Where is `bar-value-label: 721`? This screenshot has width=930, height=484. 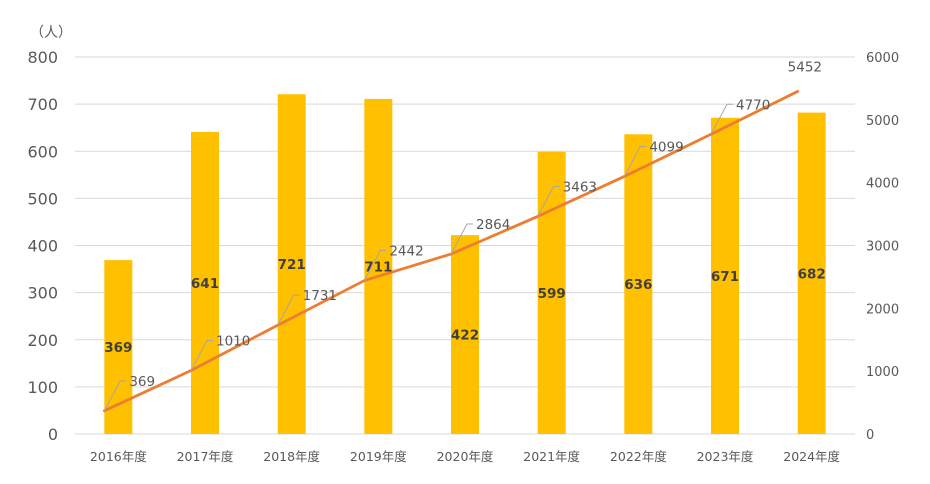
bar-value-label: 721 is located at coordinates (292, 265).